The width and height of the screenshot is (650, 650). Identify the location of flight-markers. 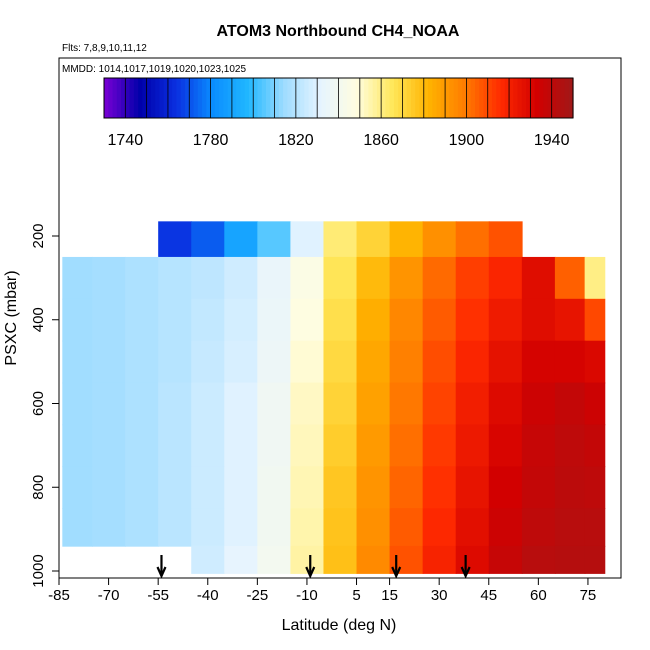
(313, 567).